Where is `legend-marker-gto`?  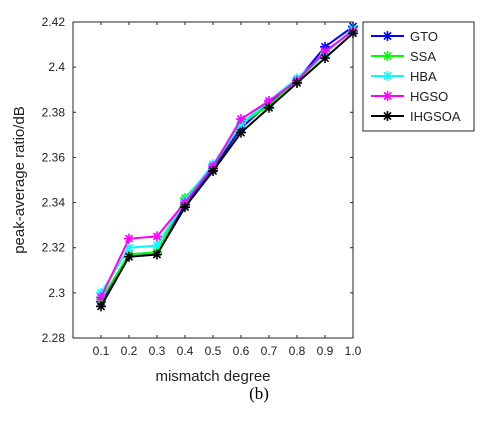
legend-marker-gto is located at coordinates (387, 36).